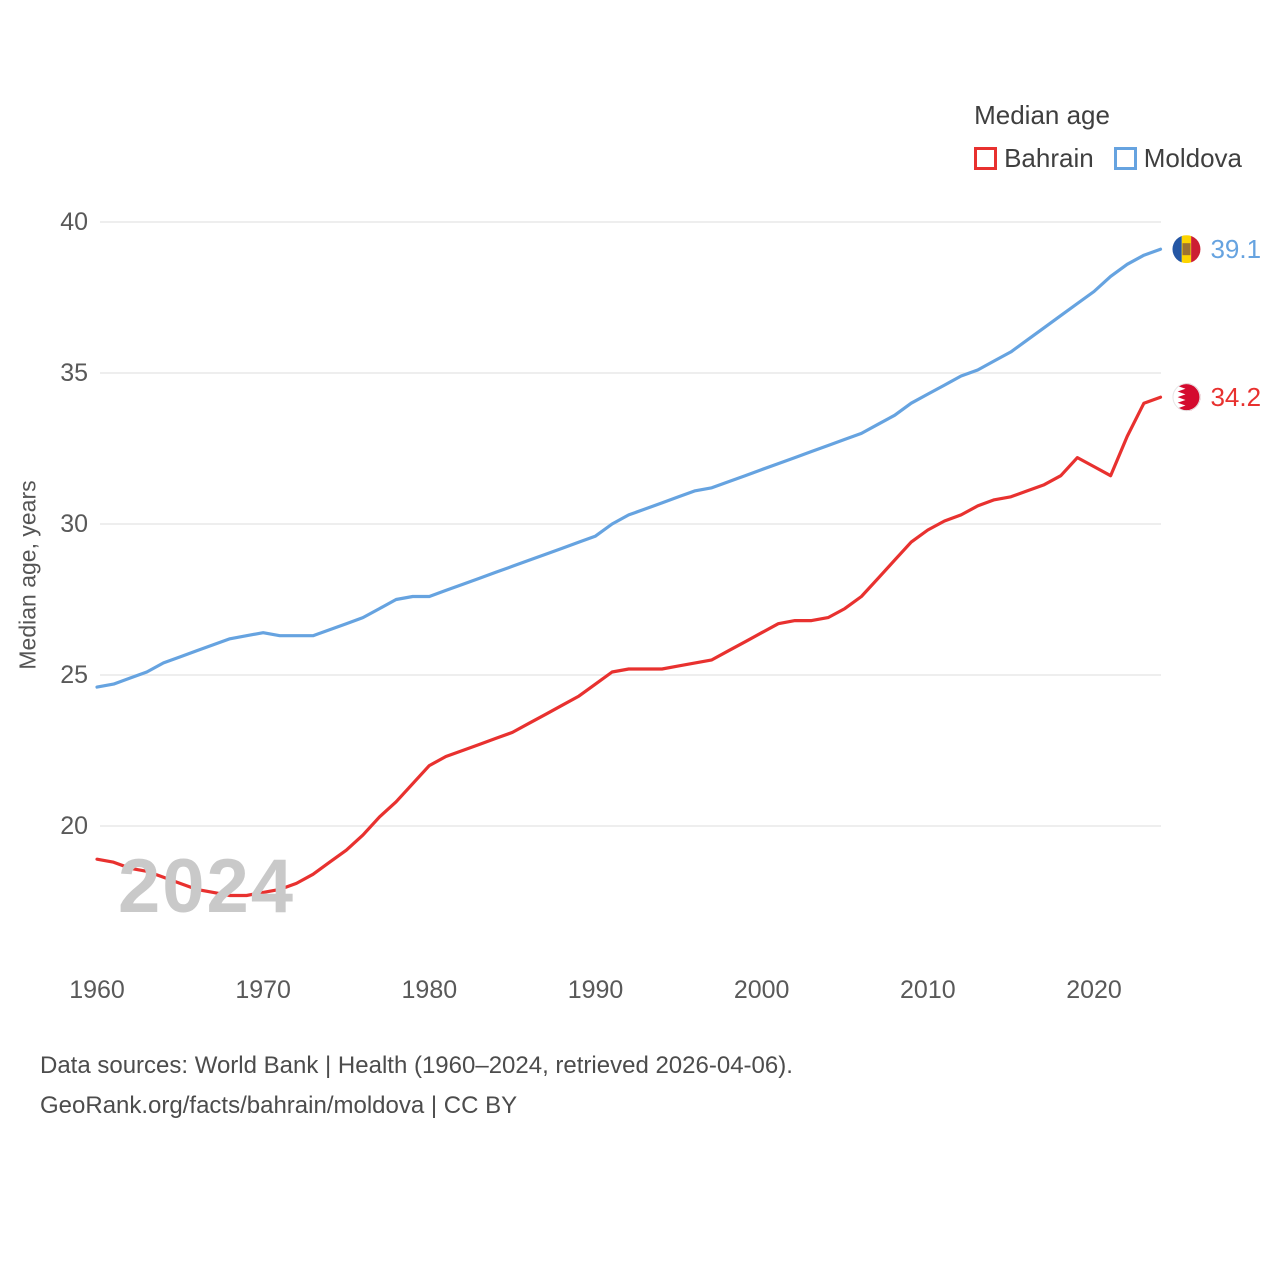 This screenshot has height=1280, width=1280. What do you see at coordinates (74, 826) in the screenshot?
I see `y-tick-label: 20` at bounding box center [74, 826].